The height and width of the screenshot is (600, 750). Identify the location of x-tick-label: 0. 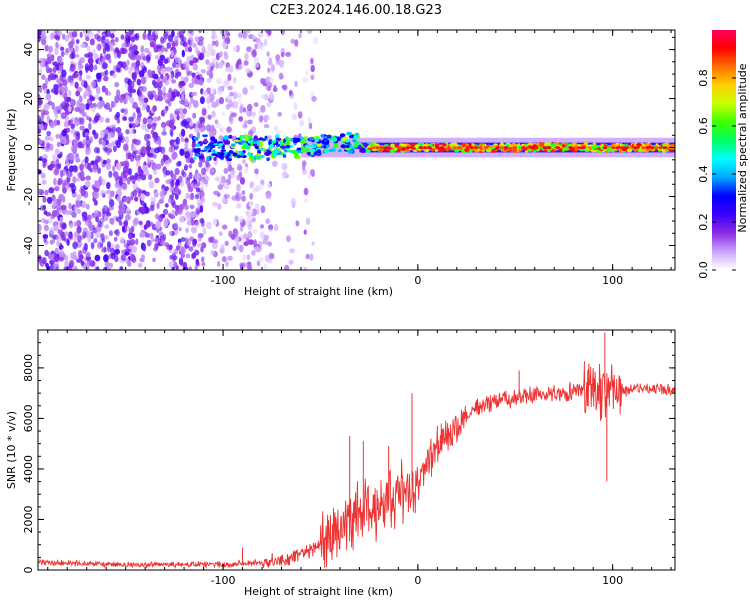
(417, 580).